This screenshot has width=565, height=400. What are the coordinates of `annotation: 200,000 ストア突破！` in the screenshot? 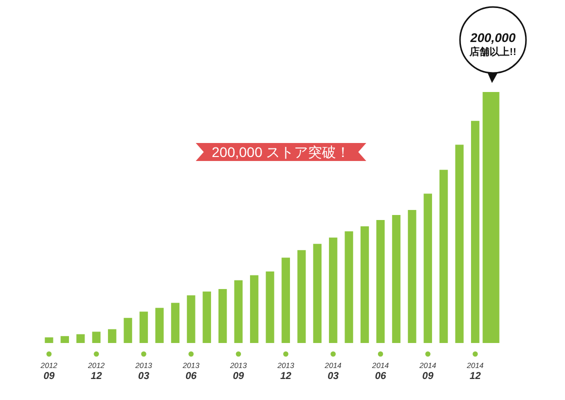 It's located at (281, 152).